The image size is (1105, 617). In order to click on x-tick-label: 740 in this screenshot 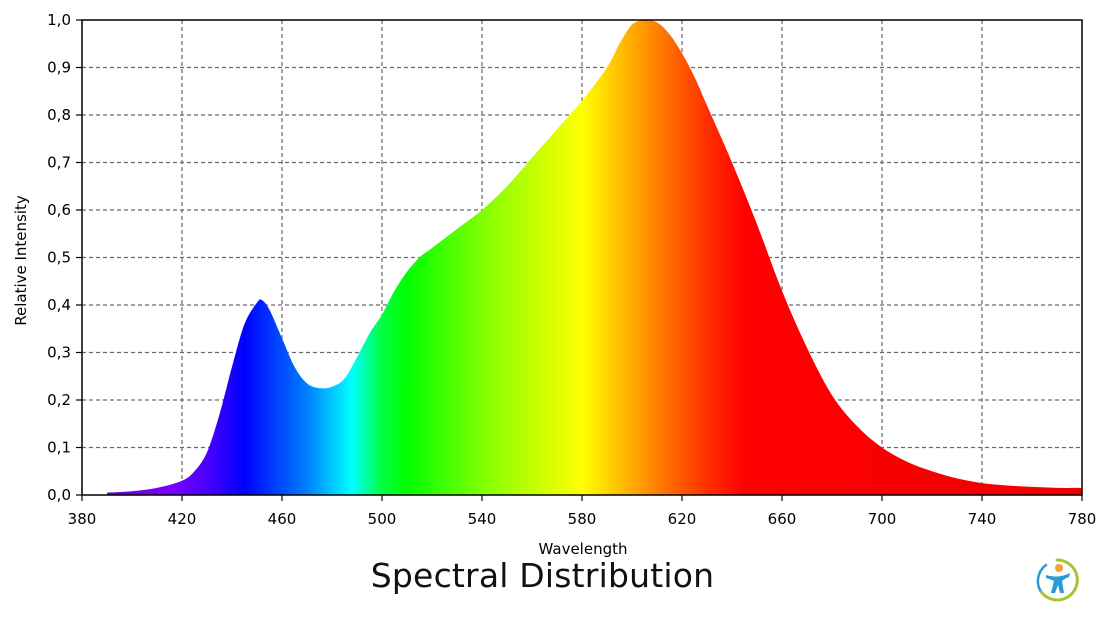, I will do `click(982, 519)`.